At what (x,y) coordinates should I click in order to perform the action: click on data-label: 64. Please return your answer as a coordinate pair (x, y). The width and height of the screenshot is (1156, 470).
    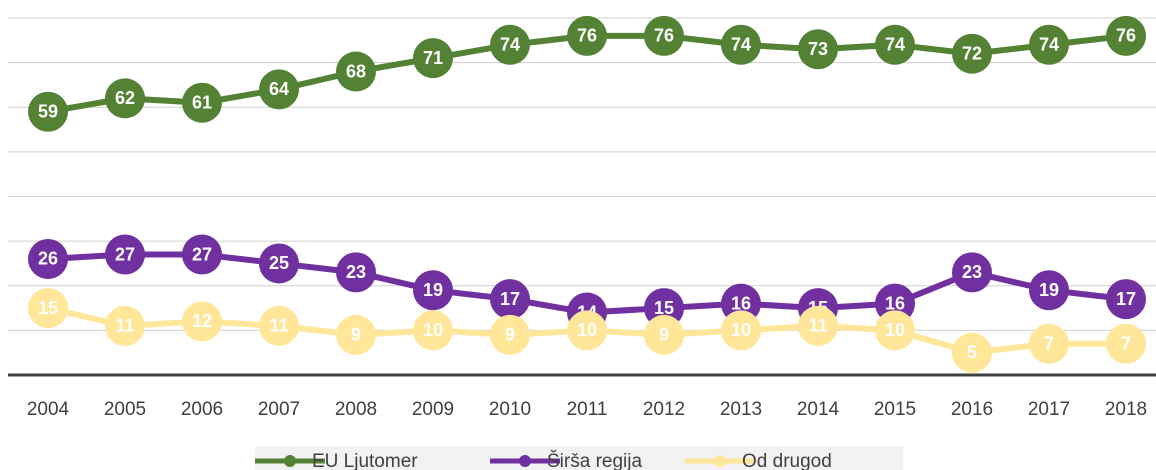
    Looking at the image, I should click on (279, 89).